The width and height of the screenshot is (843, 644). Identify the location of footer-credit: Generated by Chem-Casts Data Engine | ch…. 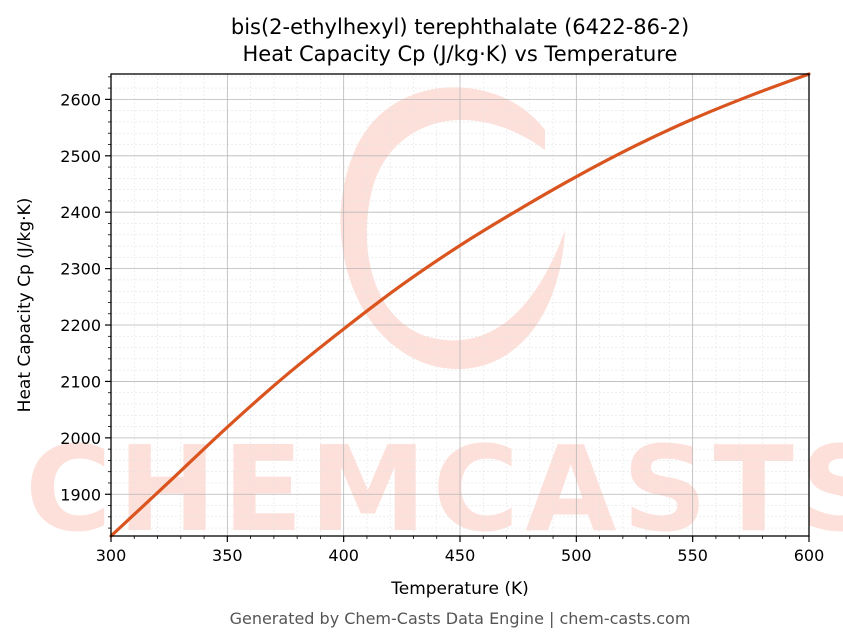
(460, 618).